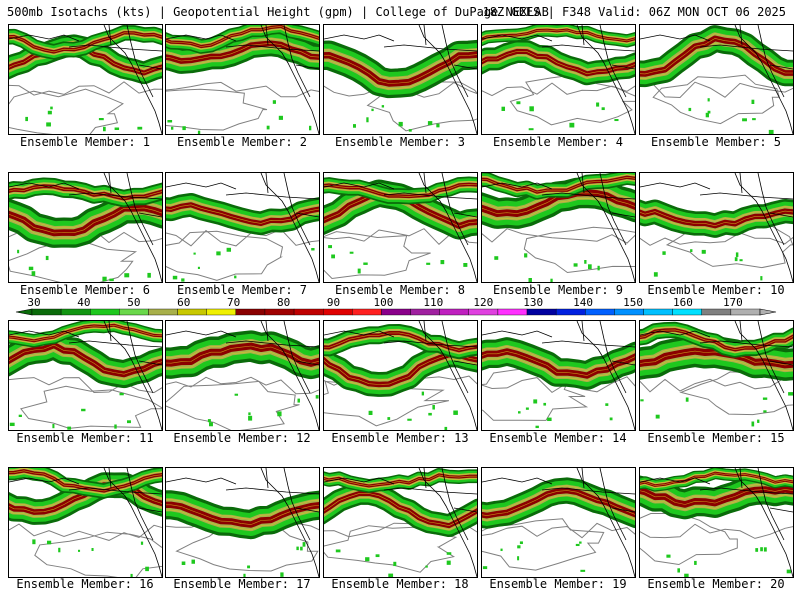  I want to click on ensemble-member-label: Ensemble Member: 10, so click(716, 290).